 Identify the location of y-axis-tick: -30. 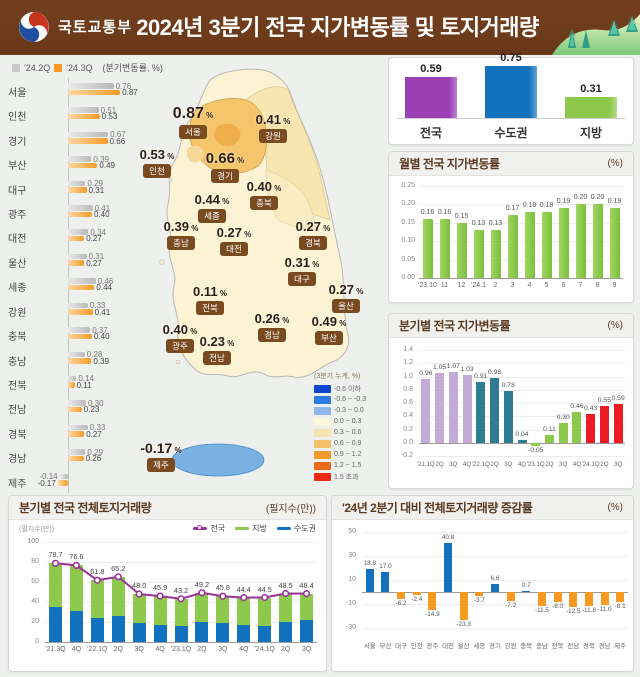
(350, 627).